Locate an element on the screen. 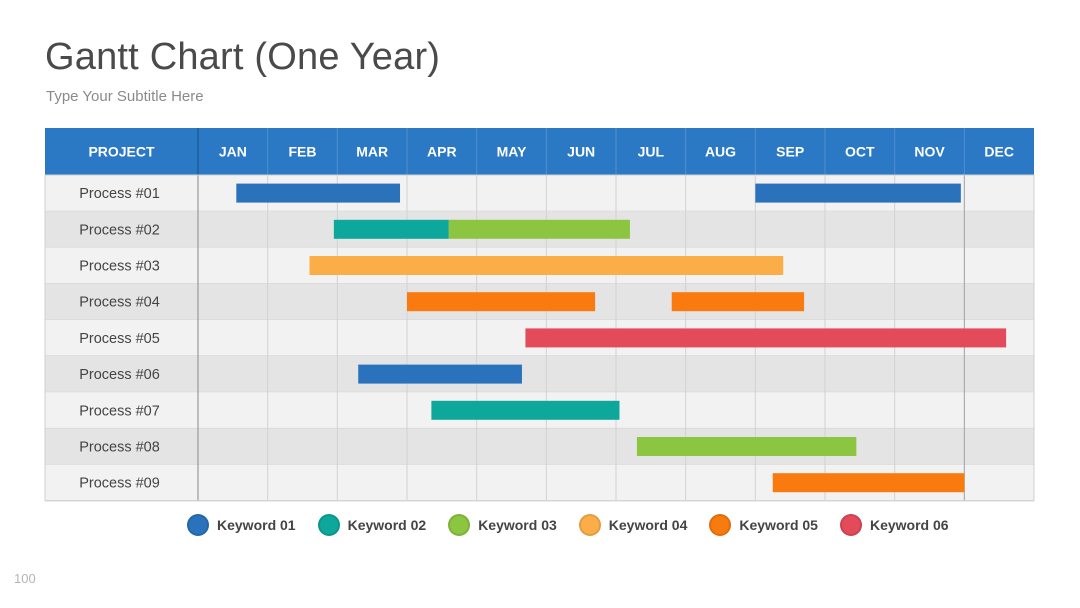 This screenshot has width=1080, height=608. row-label: Process #03 is located at coordinates (119, 267).